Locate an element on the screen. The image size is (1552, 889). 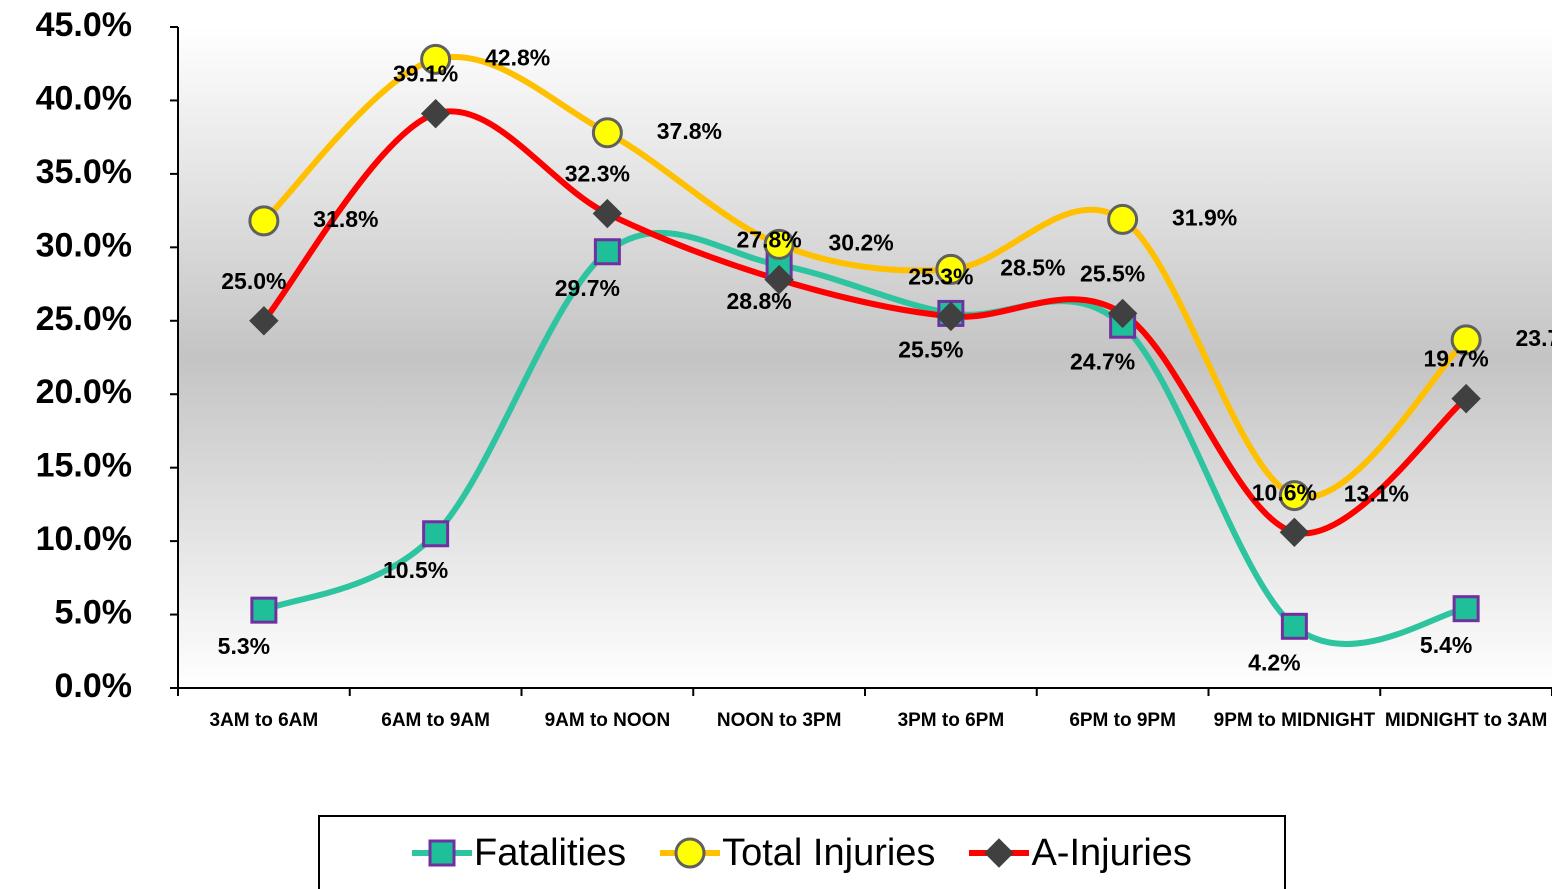
y-tick-label: 20.0% is located at coordinates (84, 392).